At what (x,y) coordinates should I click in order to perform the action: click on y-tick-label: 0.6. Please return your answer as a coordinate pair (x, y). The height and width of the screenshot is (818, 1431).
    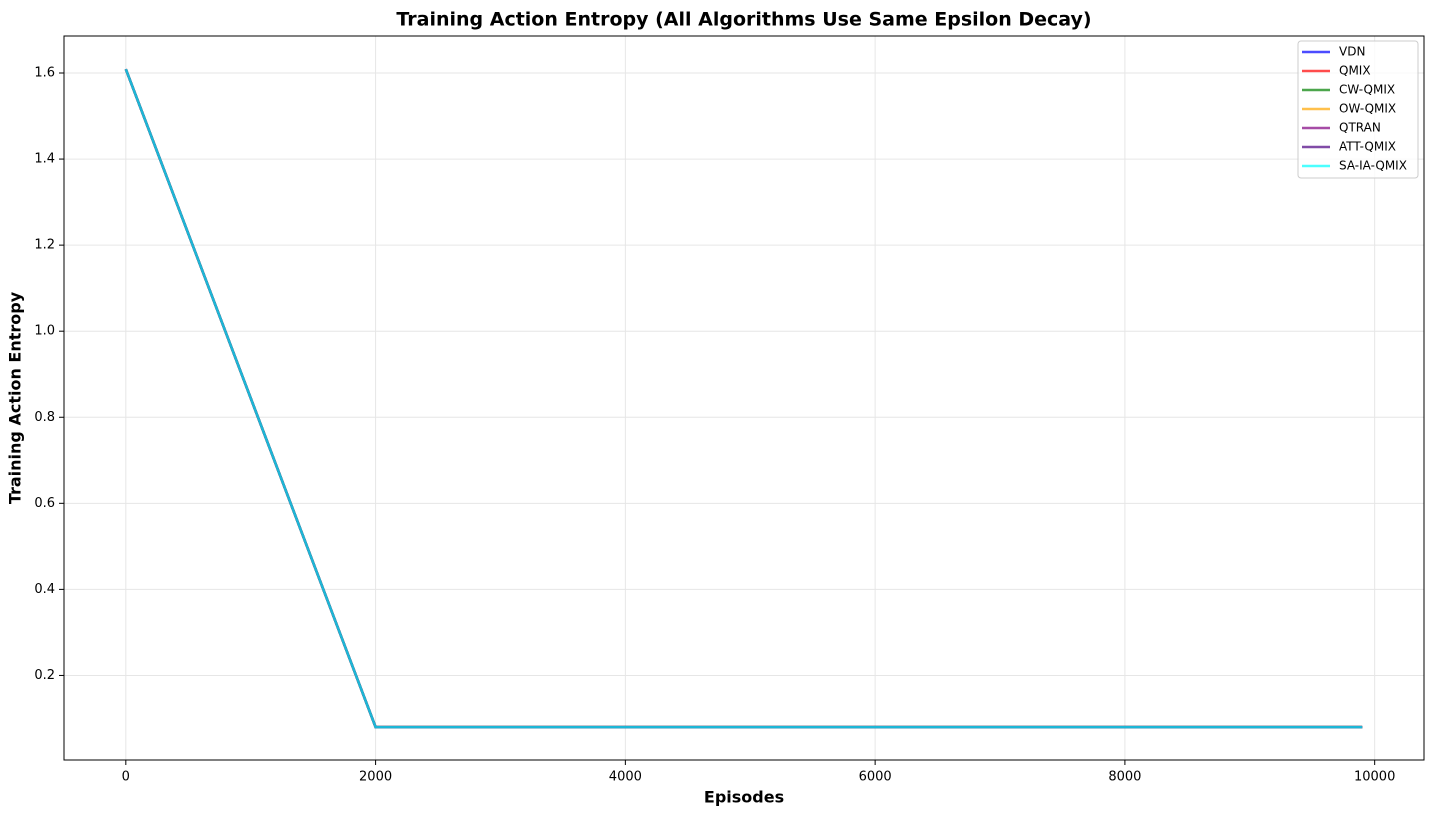
    Looking at the image, I should click on (44, 503).